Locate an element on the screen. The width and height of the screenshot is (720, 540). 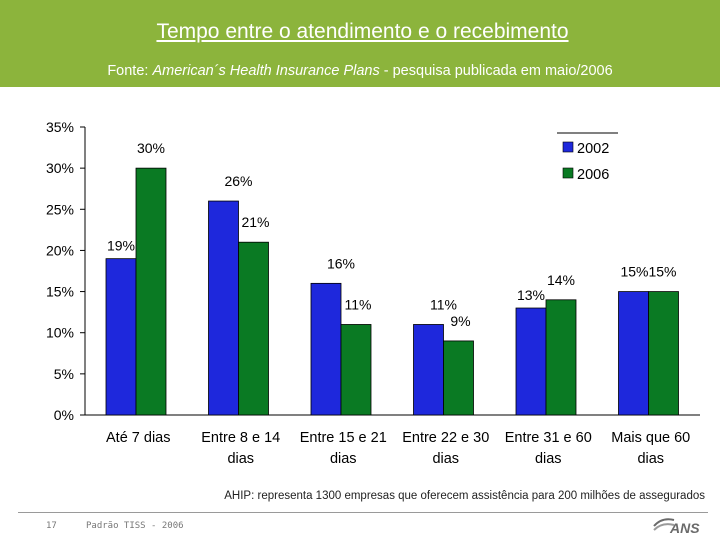
legend: 2002 2006 is located at coordinates (587, 157).